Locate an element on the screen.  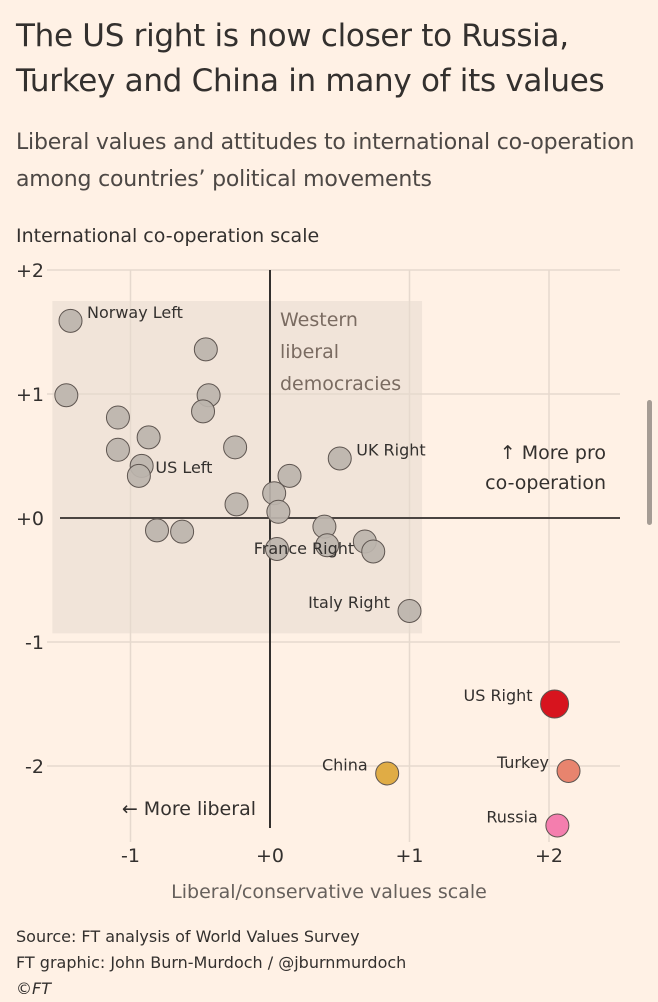
y-tick-label: -1 is located at coordinates (34, 643).